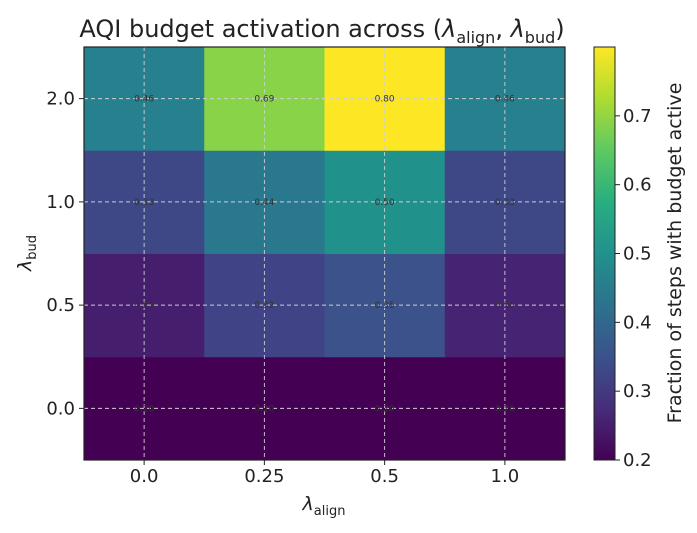 This screenshot has height=533, width=697. What do you see at coordinates (144, 476) in the screenshot?
I see `x-tick-label: 0.0` at bounding box center [144, 476].